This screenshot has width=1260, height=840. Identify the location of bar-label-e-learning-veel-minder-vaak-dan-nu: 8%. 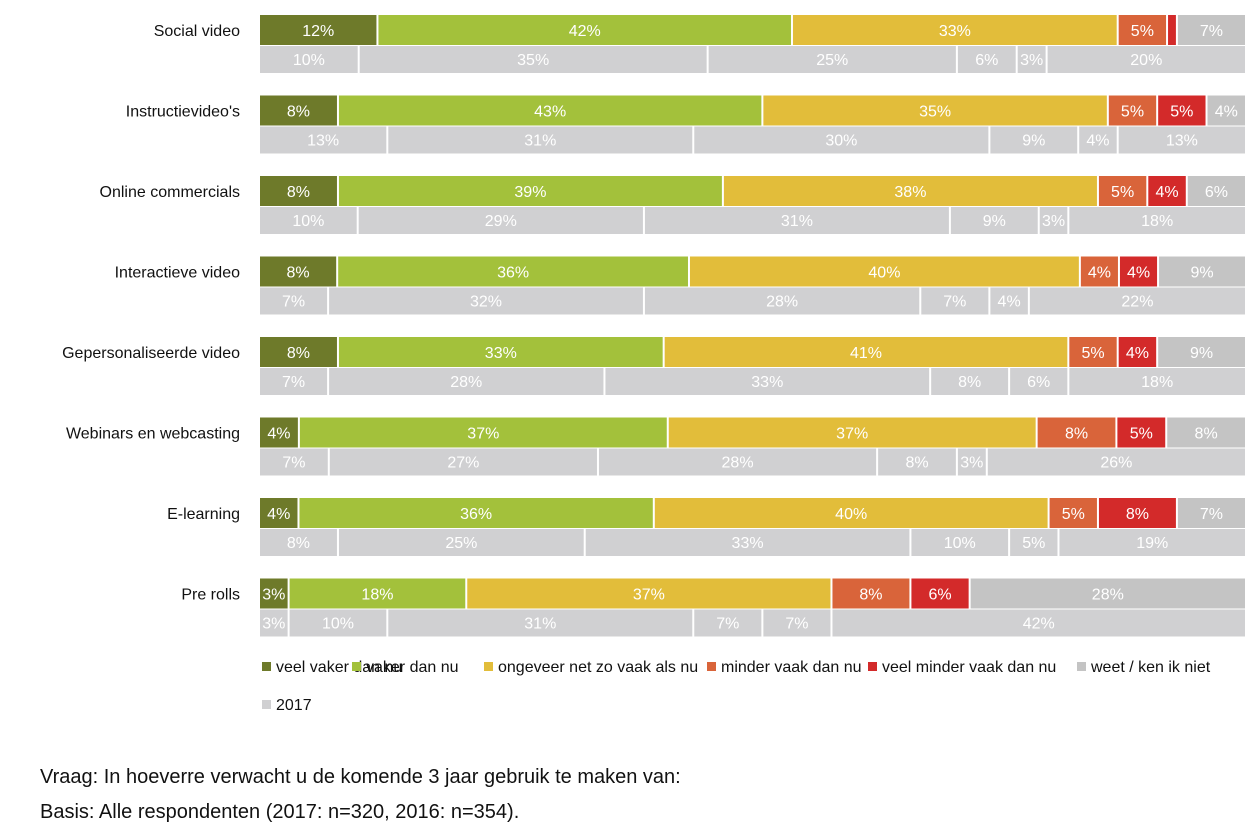
(1137, 514).